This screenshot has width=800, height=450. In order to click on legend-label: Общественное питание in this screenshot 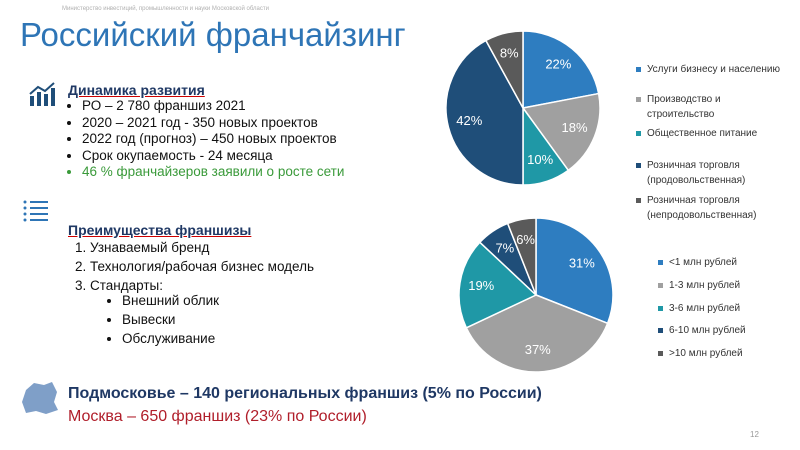, I will do `click(702, 133)`.